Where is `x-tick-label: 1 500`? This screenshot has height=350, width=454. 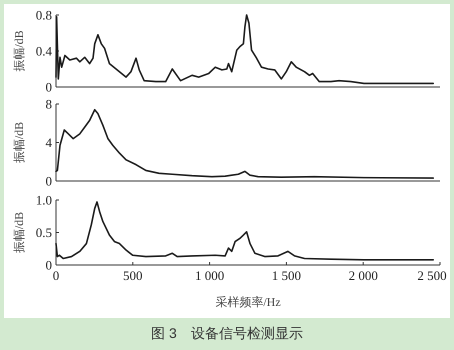 x-tick-label: 1 500 is located at coordinates (287, 275).